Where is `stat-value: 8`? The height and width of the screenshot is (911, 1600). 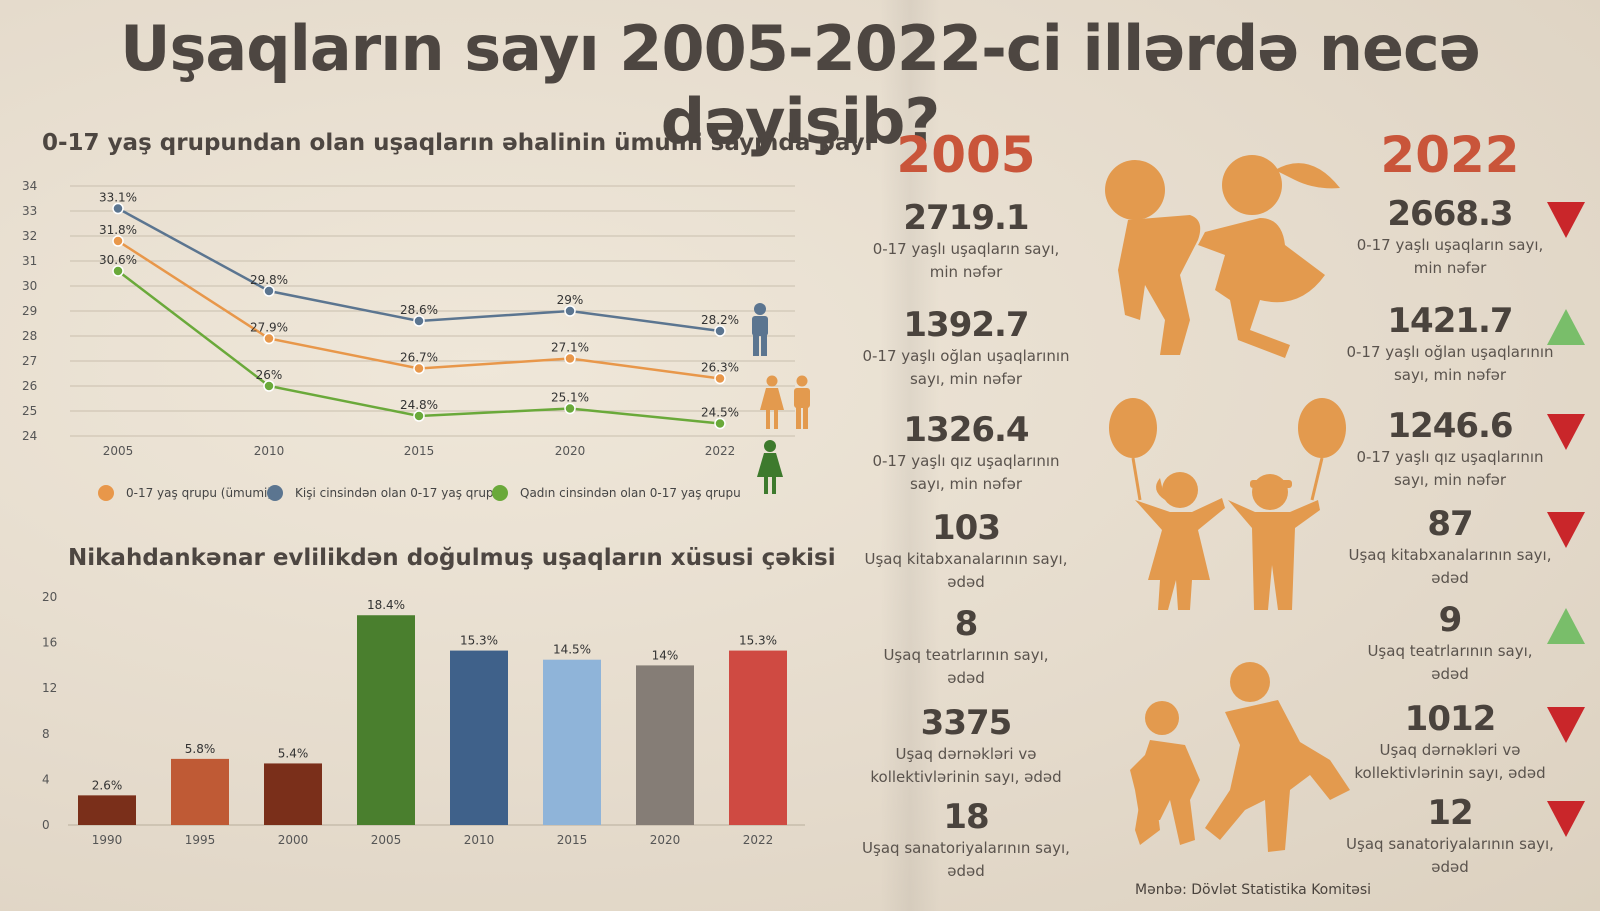
stat-value: 8 is located at coordinates (966, 624).